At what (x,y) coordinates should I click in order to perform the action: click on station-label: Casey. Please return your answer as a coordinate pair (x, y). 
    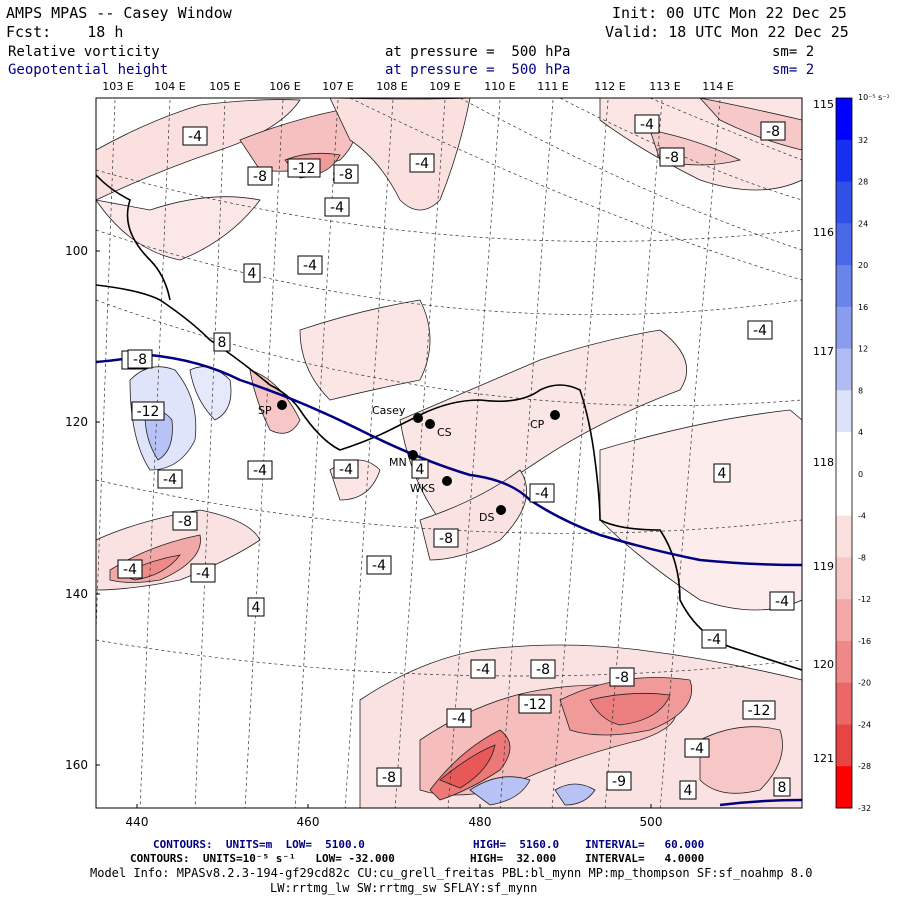
    Looking at the image, I should click on (389, 410).